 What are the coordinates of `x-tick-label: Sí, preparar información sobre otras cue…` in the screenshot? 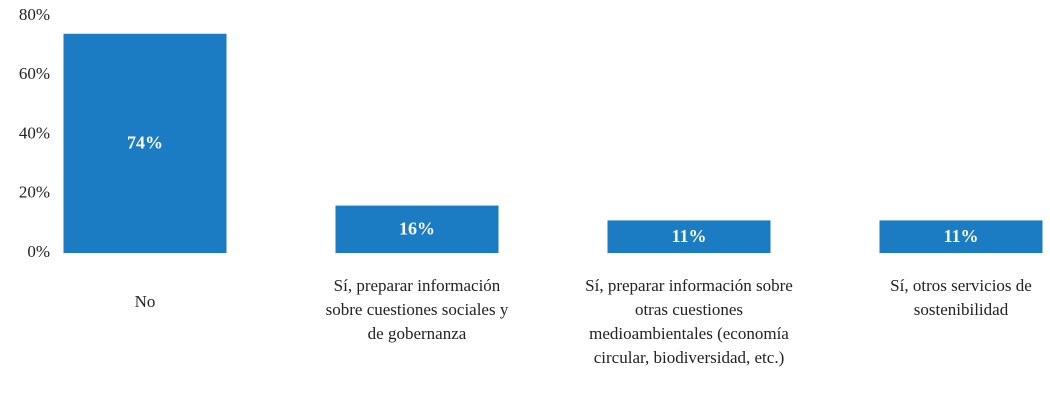 It's located at (689, 321).